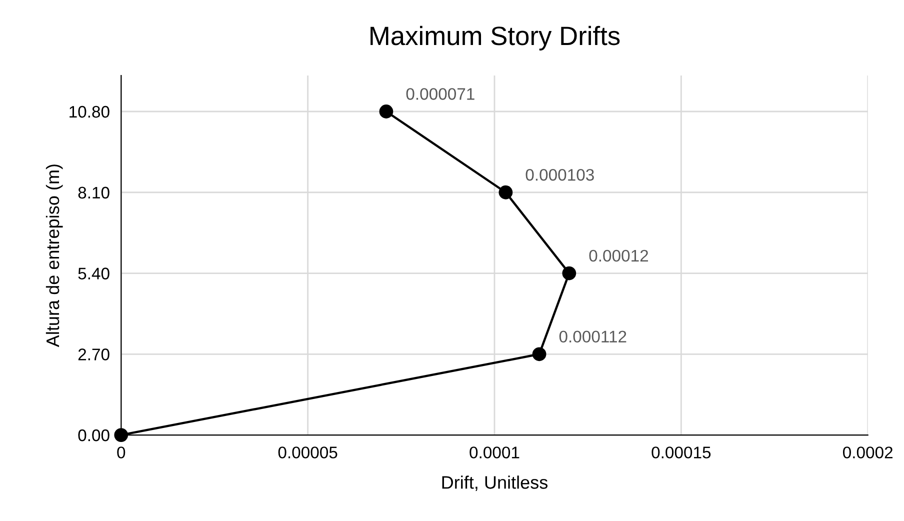 This screenshot has height=521, width=904. I want to click on y-tick-label: 8.10, so click(94, 192).